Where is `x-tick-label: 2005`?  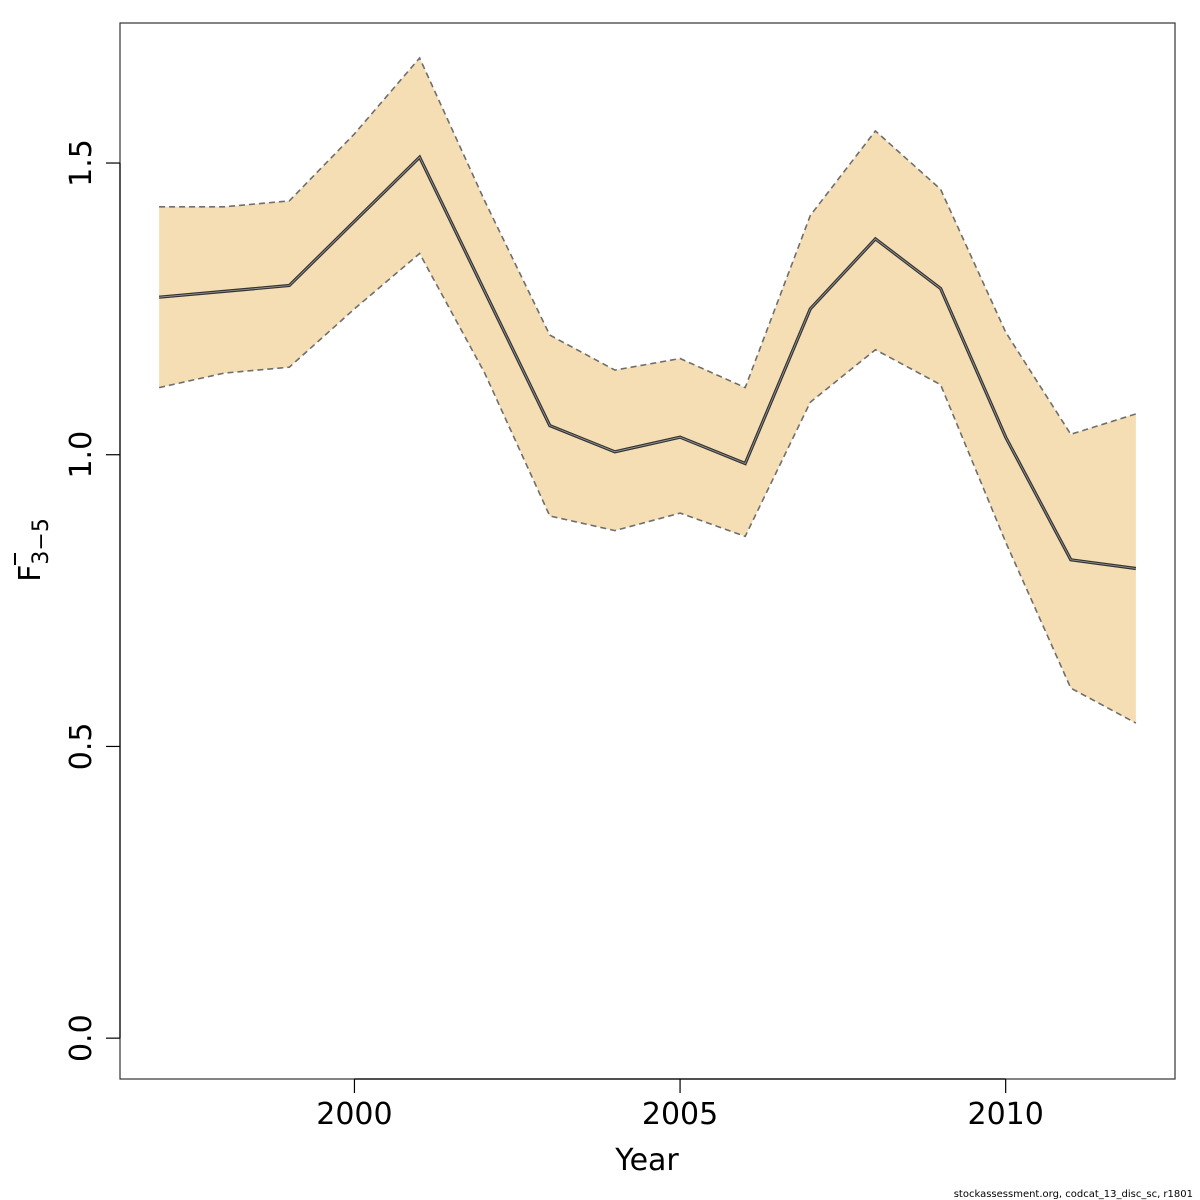
x-tick-label: 2005 is located at coordinates (680, 1114).